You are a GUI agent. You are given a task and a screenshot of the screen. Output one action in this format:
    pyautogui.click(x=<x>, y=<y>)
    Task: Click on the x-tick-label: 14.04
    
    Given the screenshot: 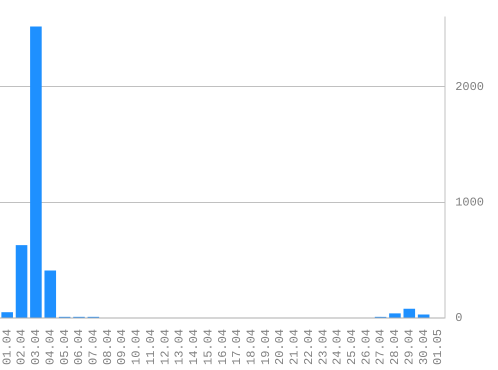 What is the action you would take?
    pyautogui.click(x=194, y=347)
    